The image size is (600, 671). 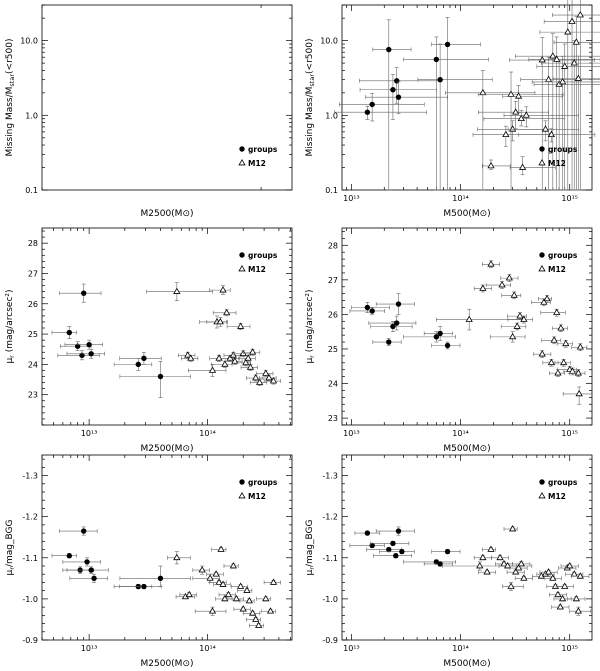 What do you see at coordinates (258, 262) in the screenshot?
I see `legend: groups M12` at bounding box center [258, 262].